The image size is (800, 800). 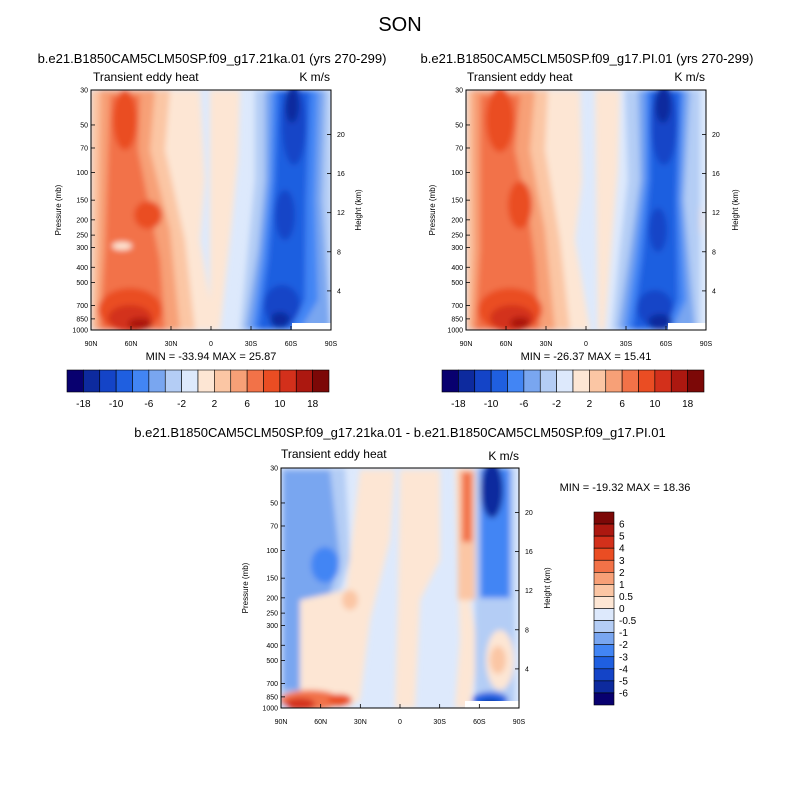 I want to click on colorbar-label: -4, so click(x=623, y=669).